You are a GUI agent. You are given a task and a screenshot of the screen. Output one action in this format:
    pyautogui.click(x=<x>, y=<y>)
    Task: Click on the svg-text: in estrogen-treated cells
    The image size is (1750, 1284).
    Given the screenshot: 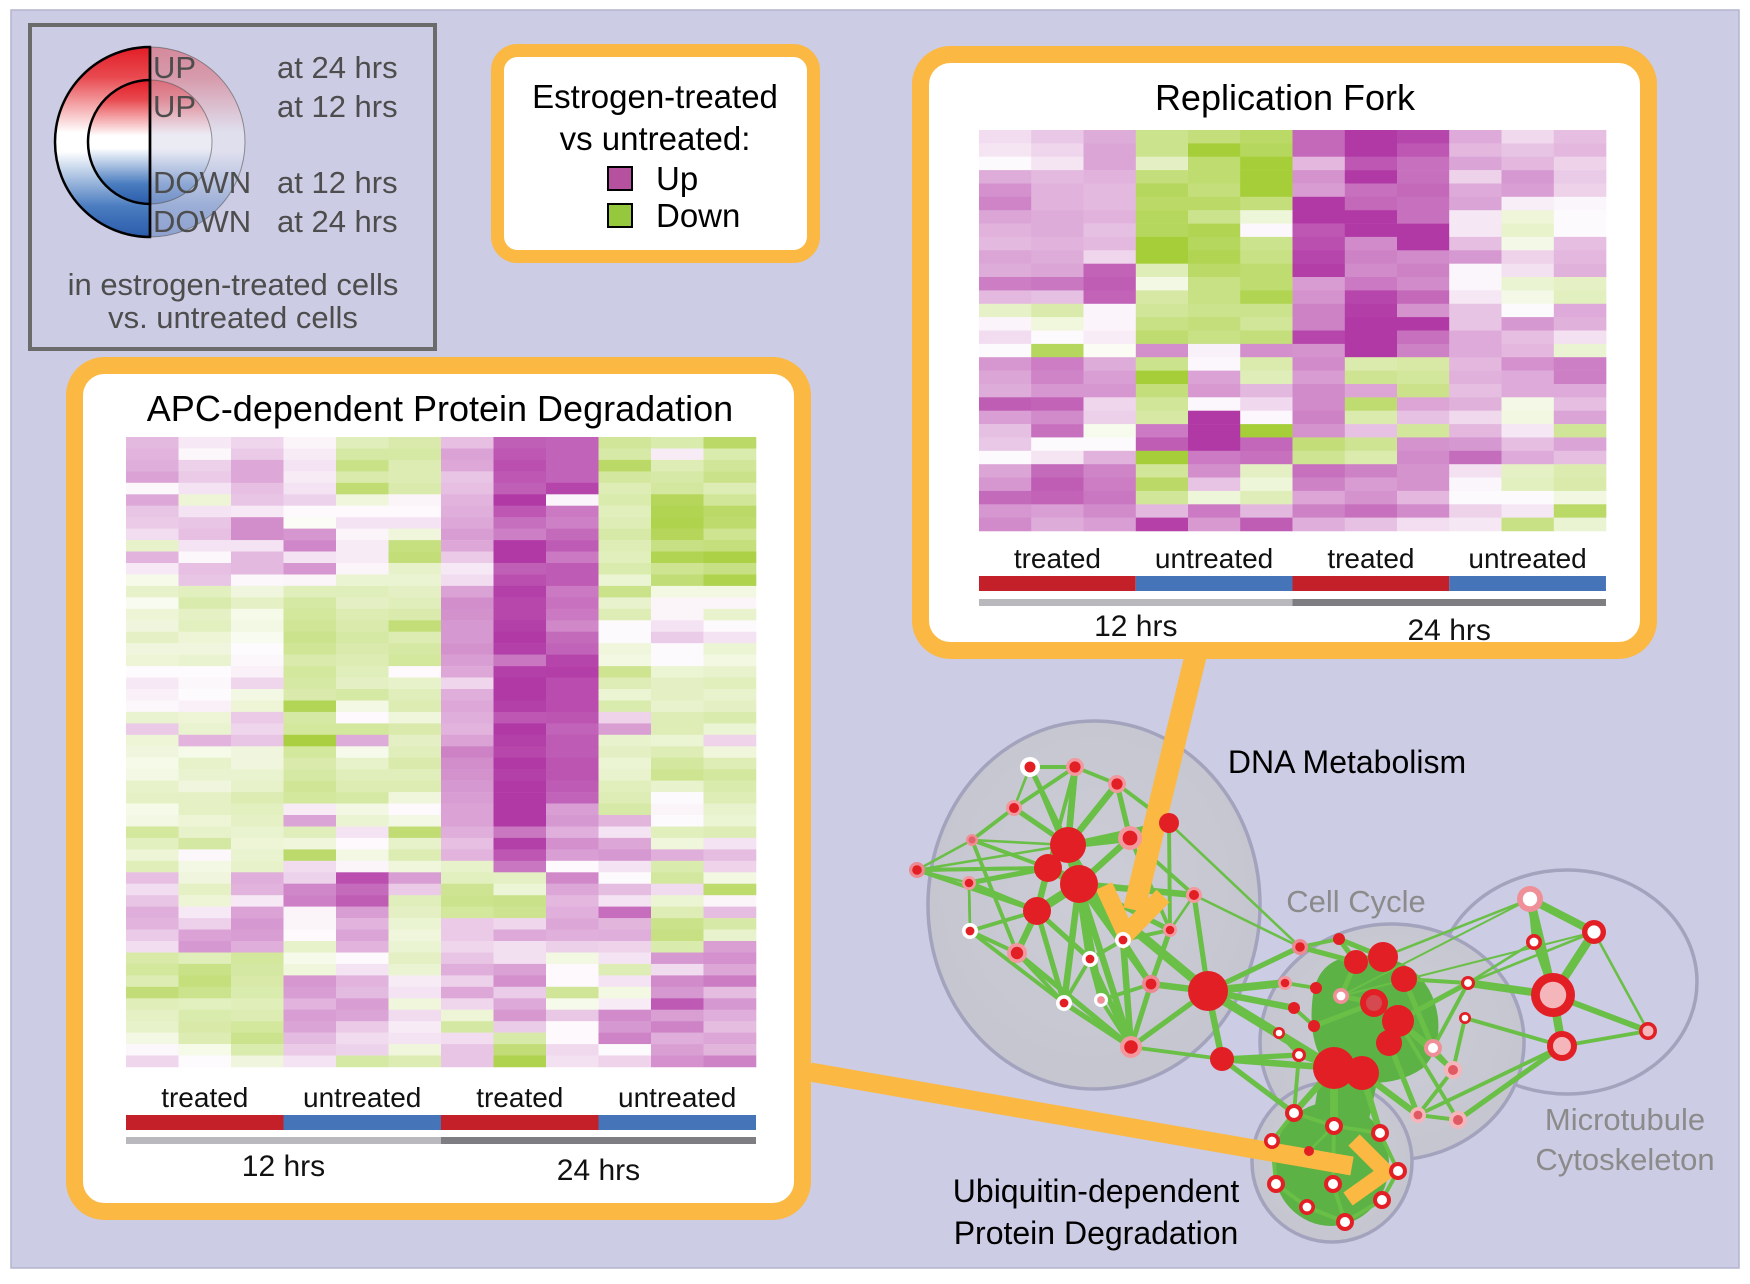 What is the action you would take?
    pyautogui.click(x=233, y=284)
    